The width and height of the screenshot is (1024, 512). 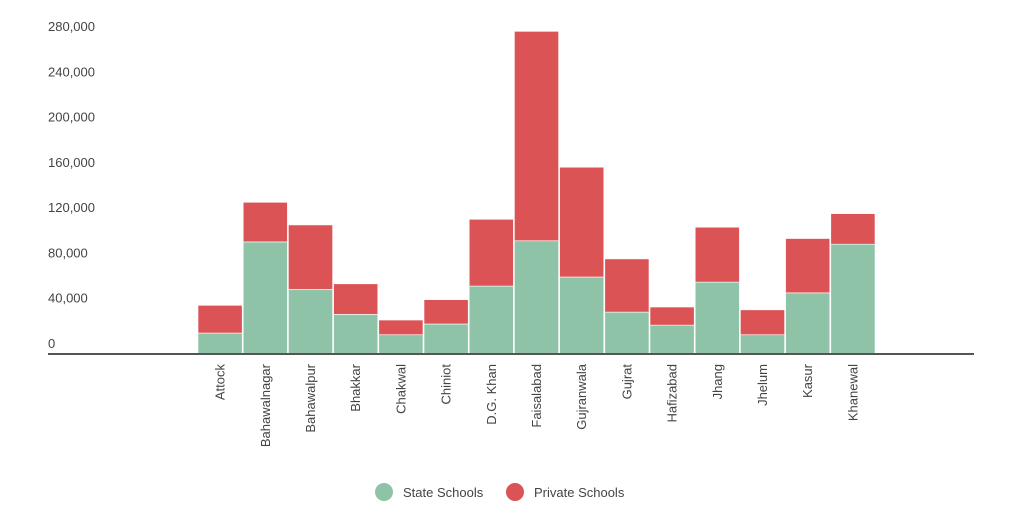 What do you see at coordinates (71, 117) in the screenshot?
I see `y-tick-label: 200,000` at bounding box center [71, 117].